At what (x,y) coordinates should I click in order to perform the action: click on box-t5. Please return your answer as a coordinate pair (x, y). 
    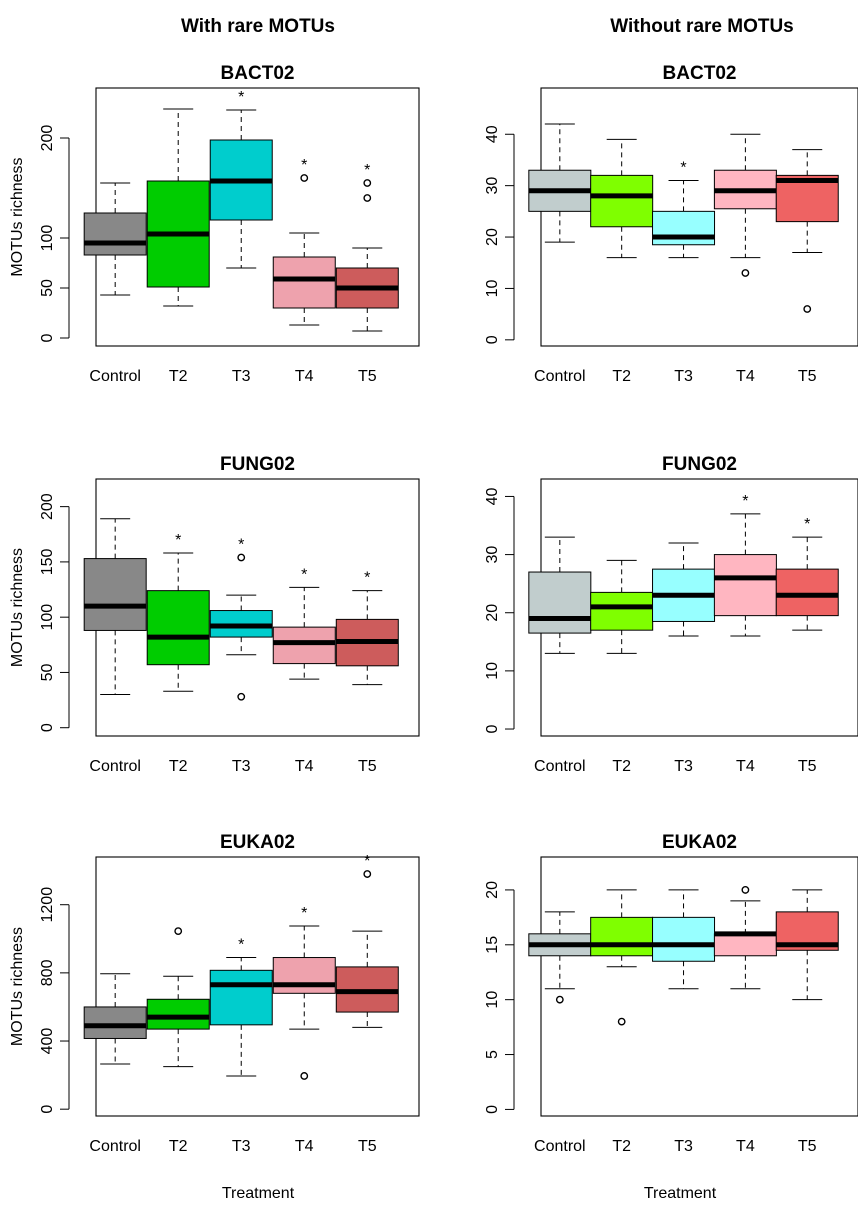
    Looking at the image, I should click on (807, 945).